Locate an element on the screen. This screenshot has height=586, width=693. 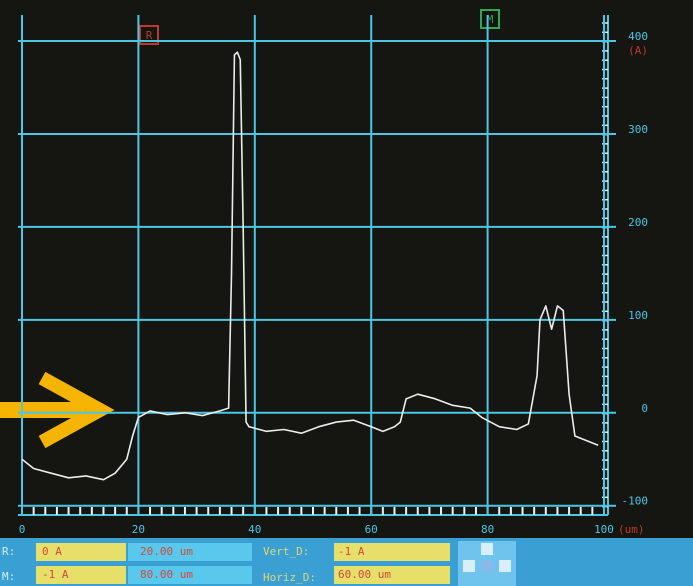
cursor-m-box is located at coordinates (490, 19).